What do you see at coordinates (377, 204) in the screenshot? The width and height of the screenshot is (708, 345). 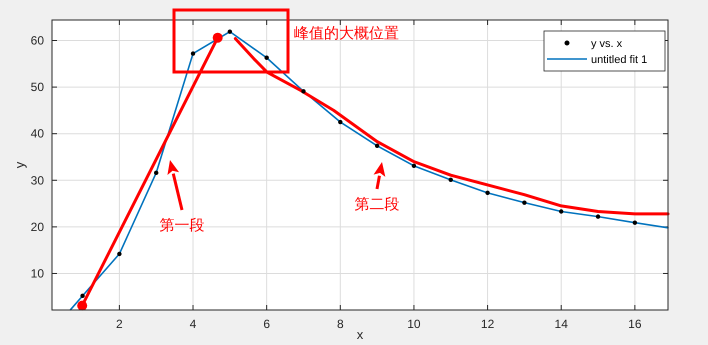 I see `annotation: 第二段` at bounding box center [377, 204].